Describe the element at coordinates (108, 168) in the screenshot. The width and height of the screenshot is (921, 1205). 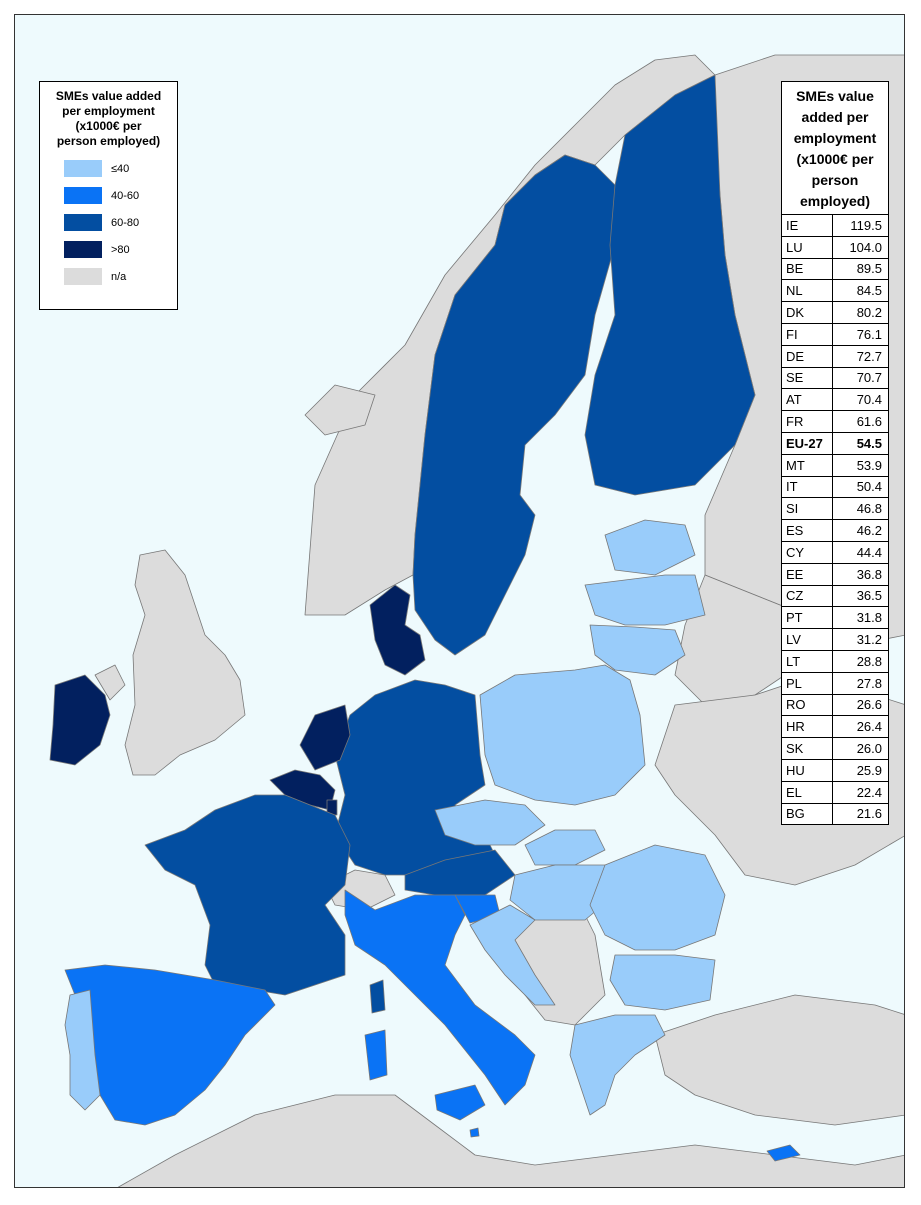
I see `legend-item: ≤40` at that location.